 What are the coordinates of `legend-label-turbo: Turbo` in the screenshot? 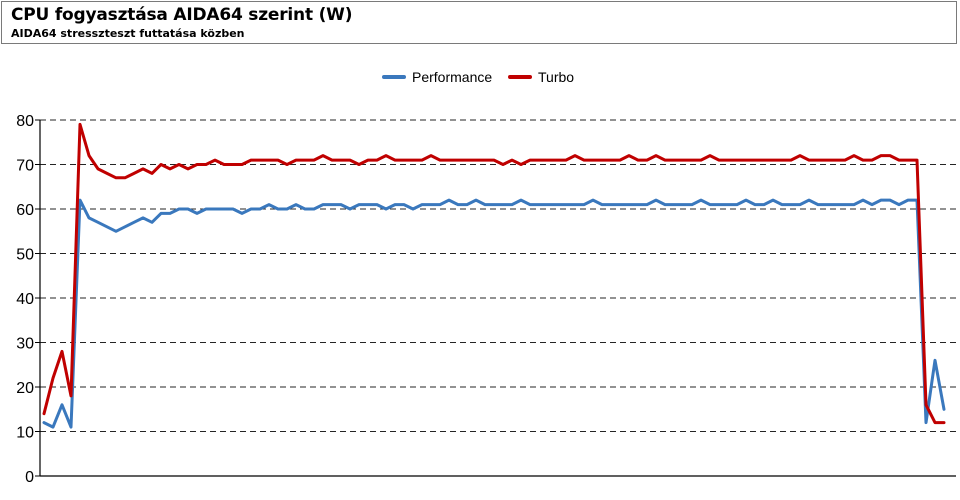 It's located at (556, 77).